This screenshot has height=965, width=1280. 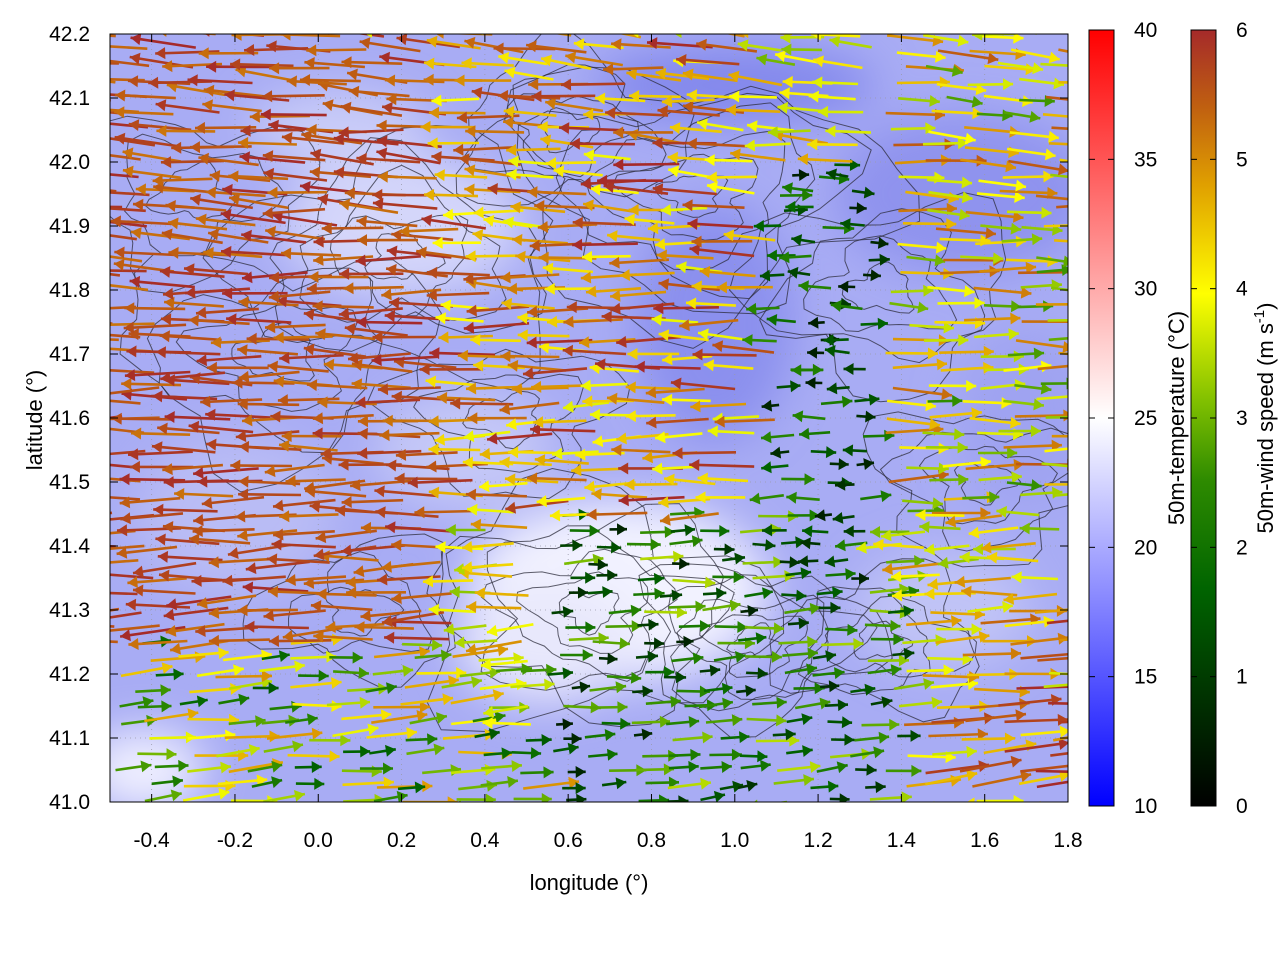 What do you see at coordinates (984, 840) in the screenshot?
I see `x-tick-label: 1.6` at bounding box center [984, 840].